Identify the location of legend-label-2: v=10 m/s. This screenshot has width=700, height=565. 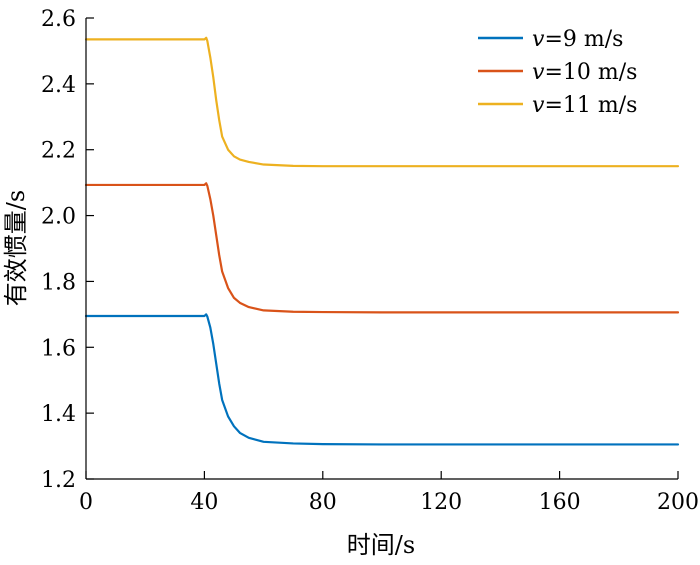
(584, 72).